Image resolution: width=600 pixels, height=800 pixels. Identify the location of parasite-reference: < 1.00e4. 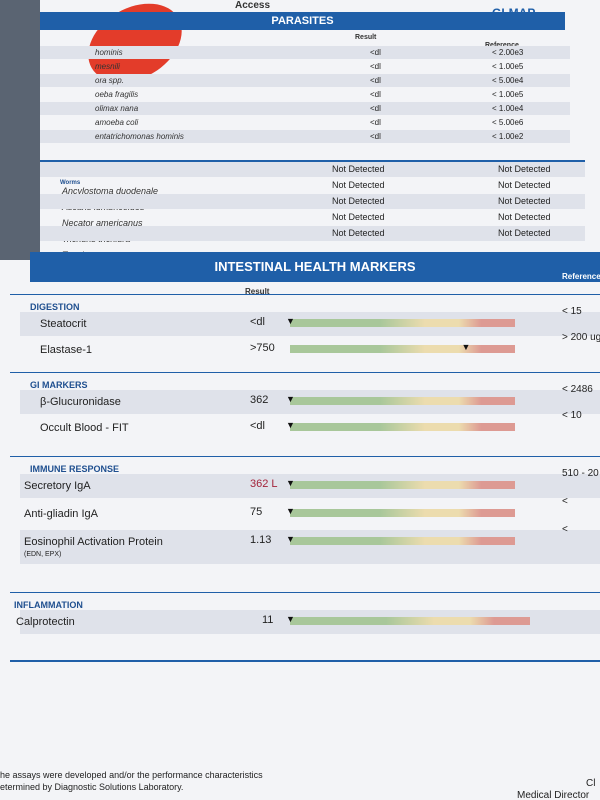
(508, 108).